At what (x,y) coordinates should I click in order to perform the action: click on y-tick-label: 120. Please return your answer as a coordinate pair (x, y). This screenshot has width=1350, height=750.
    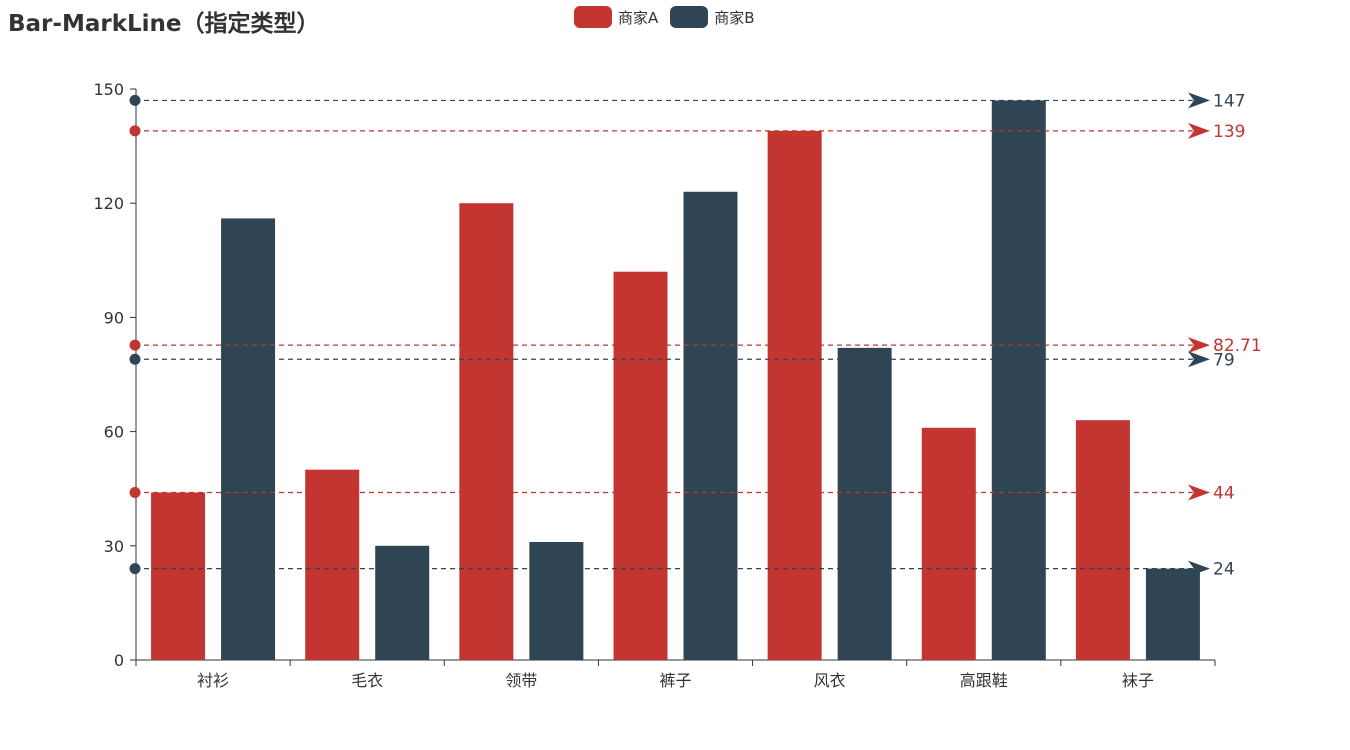
    Looking at the image, I should click on (108, 203).